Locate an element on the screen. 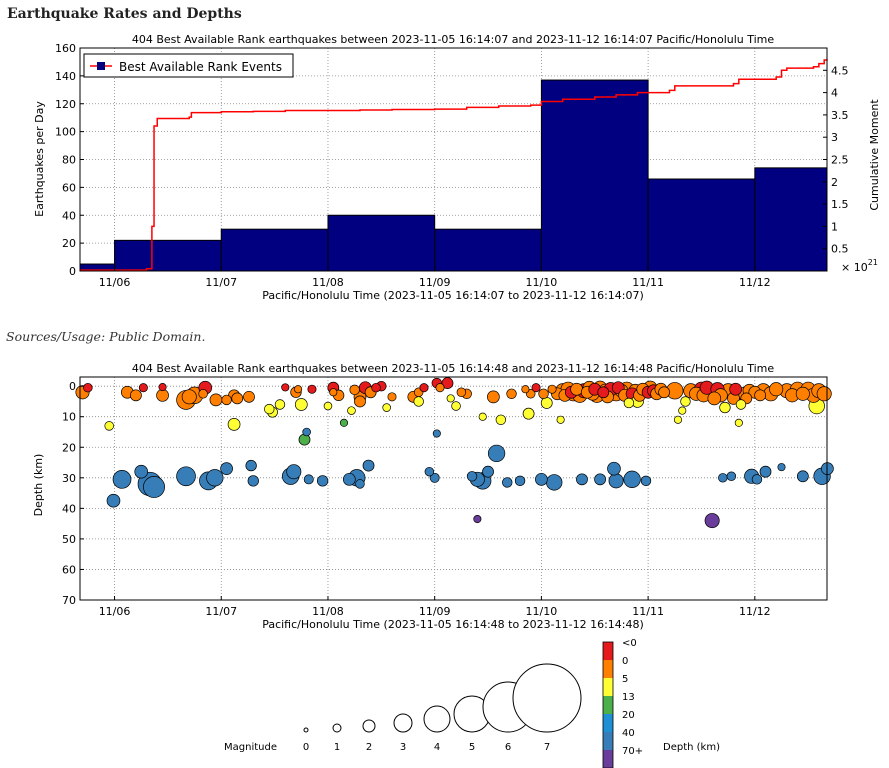 Image resolution: width=889 pixels, height=768 pixels. colorbar-label-0: <0 is located at coordinates (629, 643).